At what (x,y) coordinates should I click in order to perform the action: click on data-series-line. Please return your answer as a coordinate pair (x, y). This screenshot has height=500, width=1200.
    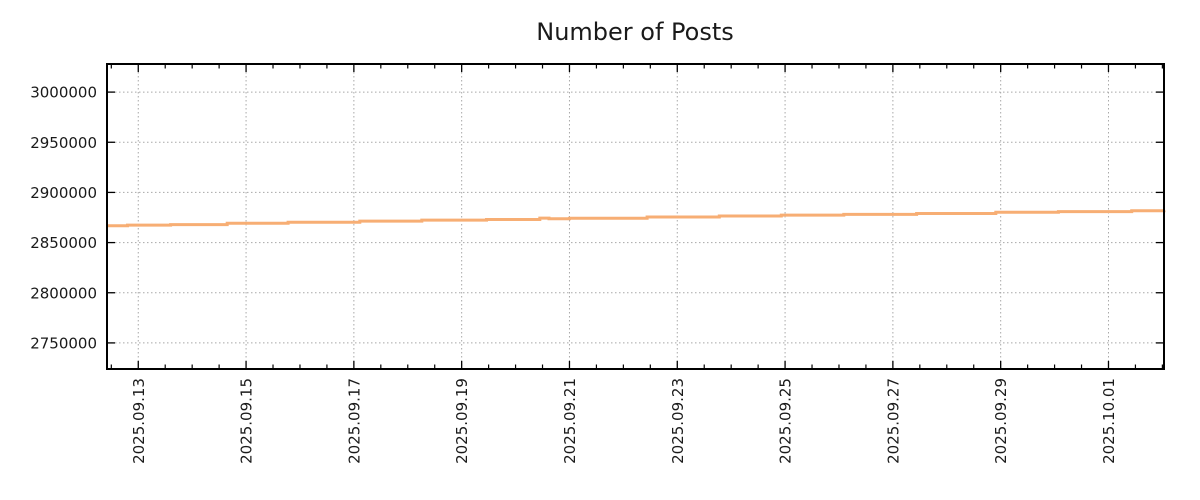
    Looking at the image, I should click on (636, 218).